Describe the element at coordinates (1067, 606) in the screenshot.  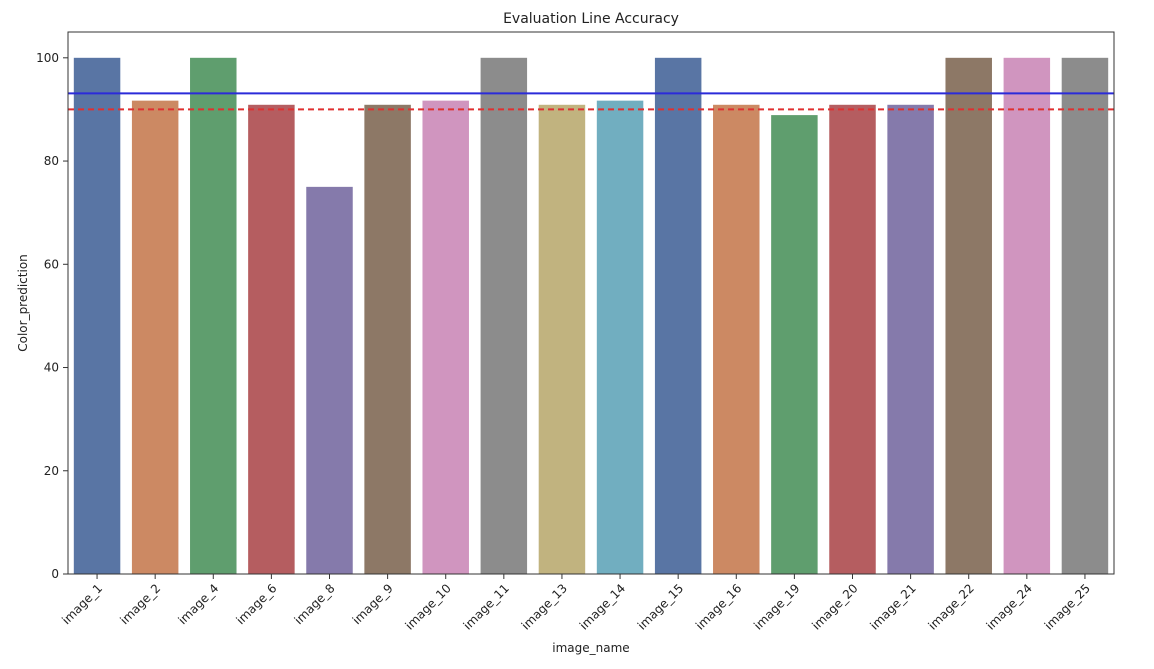
I see `x-tick-label: image_25` at that location.